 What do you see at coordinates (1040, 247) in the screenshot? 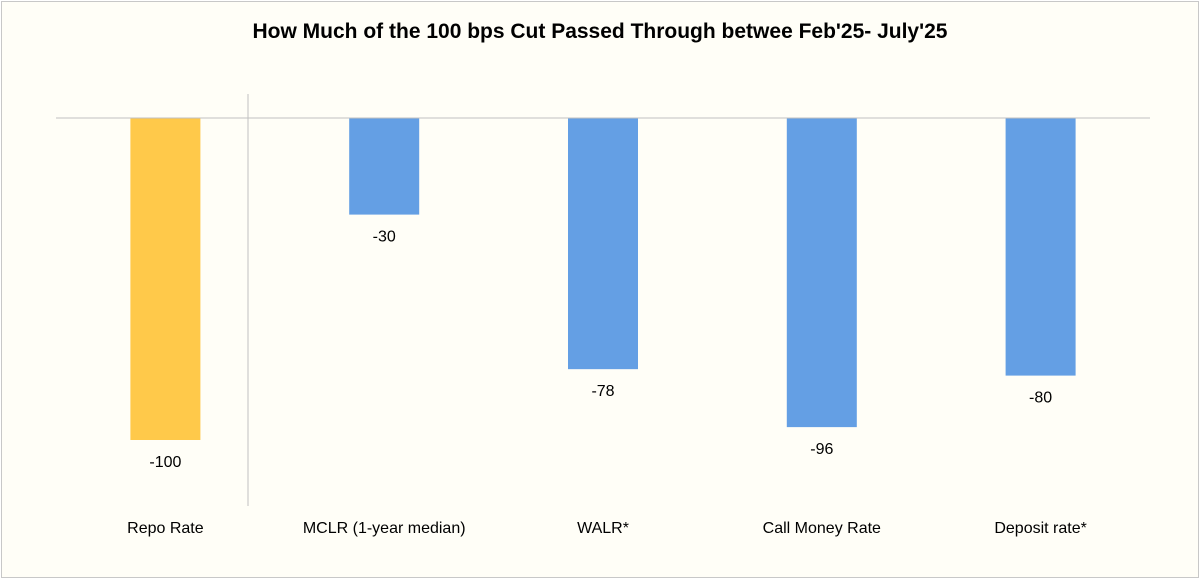
I see `bar-deposit-rate` at bounding box center [1040, 247].